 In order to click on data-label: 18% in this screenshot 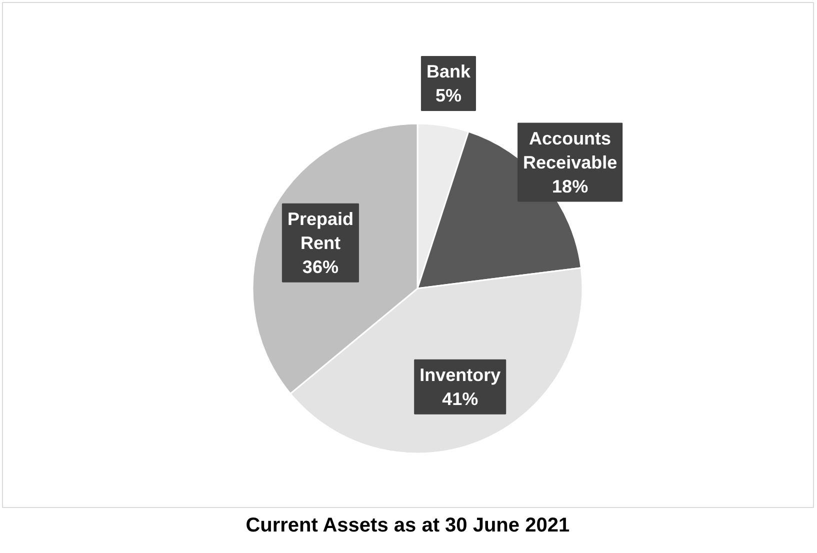, I will do `click(570, 186)`.